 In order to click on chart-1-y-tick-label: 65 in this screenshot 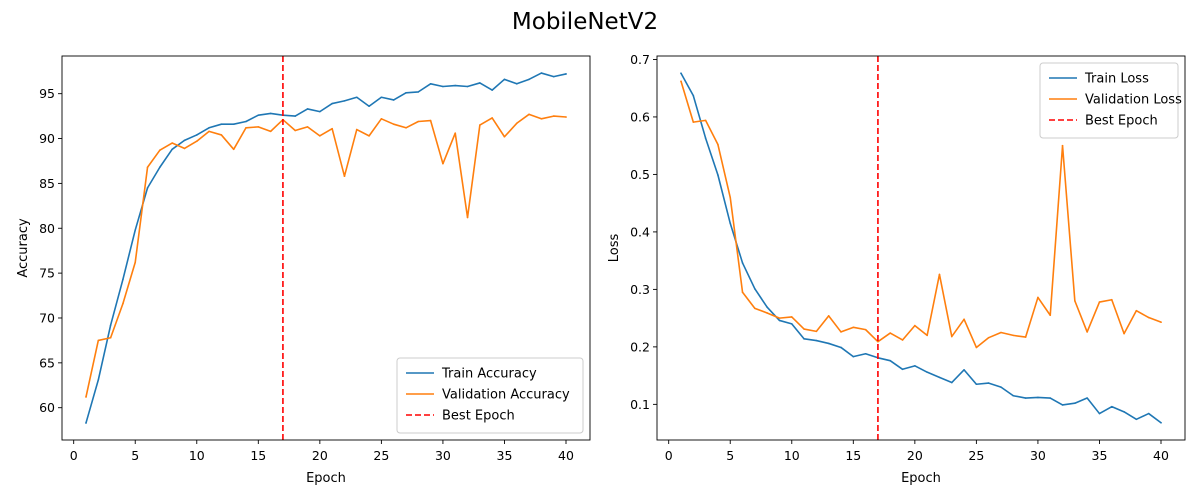, I will do `click(47, 362)`.